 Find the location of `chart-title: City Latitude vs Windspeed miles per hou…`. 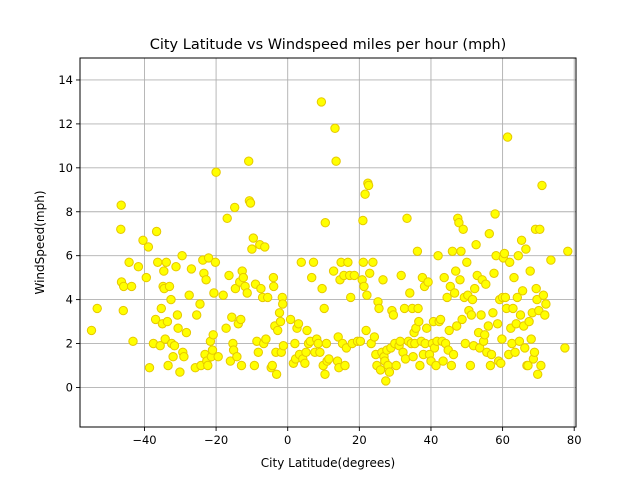

chart-title: City Latitude vs Windspeed miles per hou… is located at coordinates (328, 45).